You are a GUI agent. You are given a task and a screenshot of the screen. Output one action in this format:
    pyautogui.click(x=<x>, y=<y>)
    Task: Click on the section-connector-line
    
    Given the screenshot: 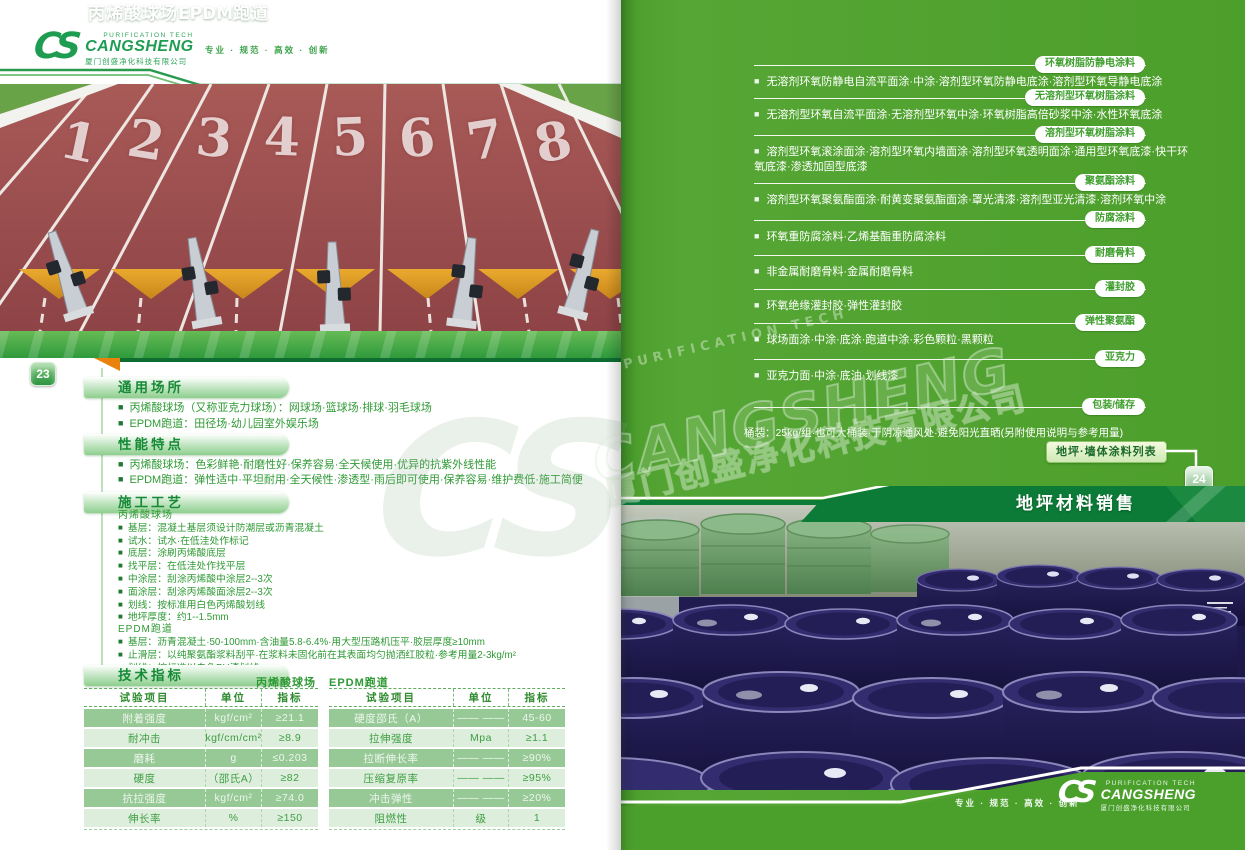 What is the action you would take?
    pyautogui.click(x=102, y=526)
    